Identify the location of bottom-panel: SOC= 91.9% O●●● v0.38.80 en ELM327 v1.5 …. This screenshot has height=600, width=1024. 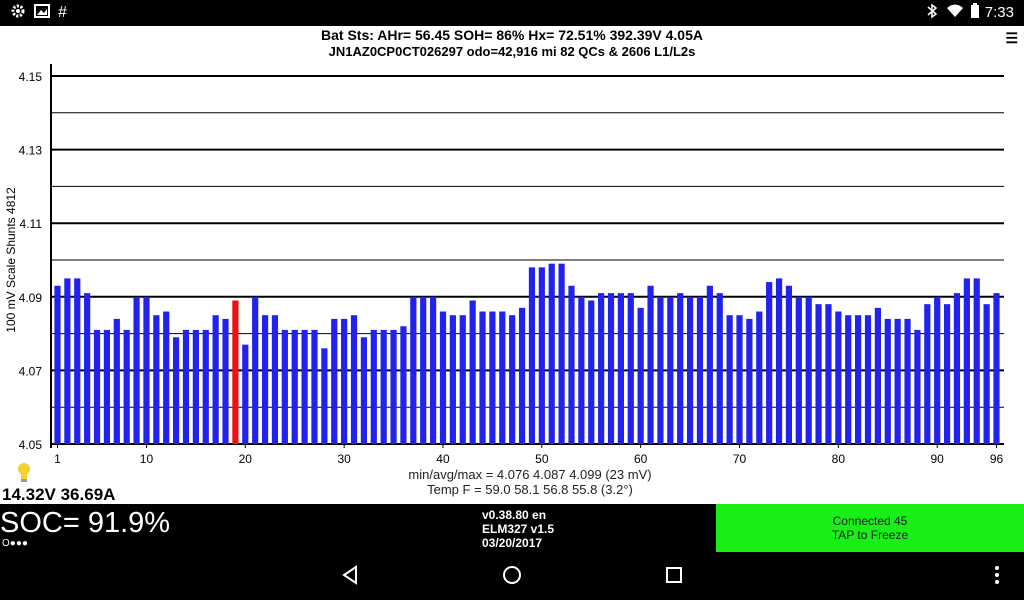
(512, 528).